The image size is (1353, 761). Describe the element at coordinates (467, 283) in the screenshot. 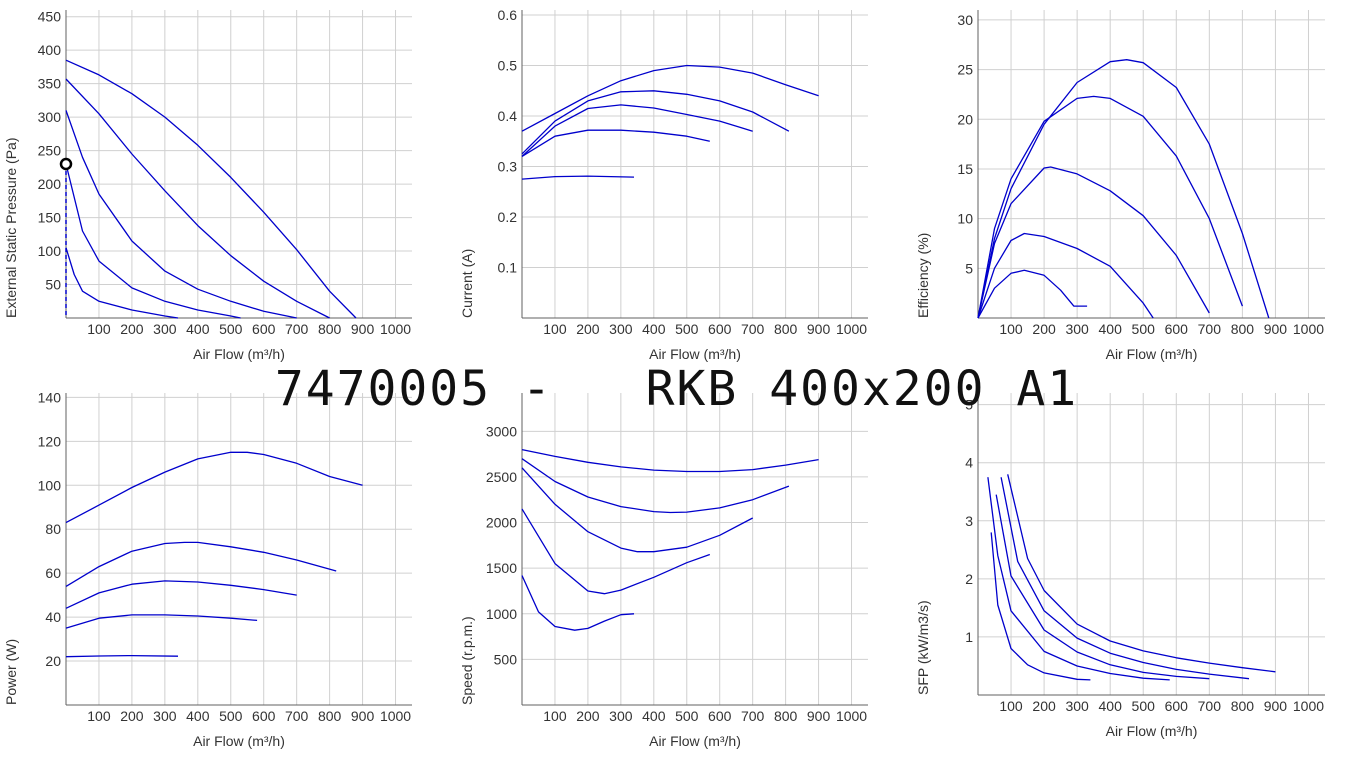

I see `y-axis-label: Current (A)` at that location.